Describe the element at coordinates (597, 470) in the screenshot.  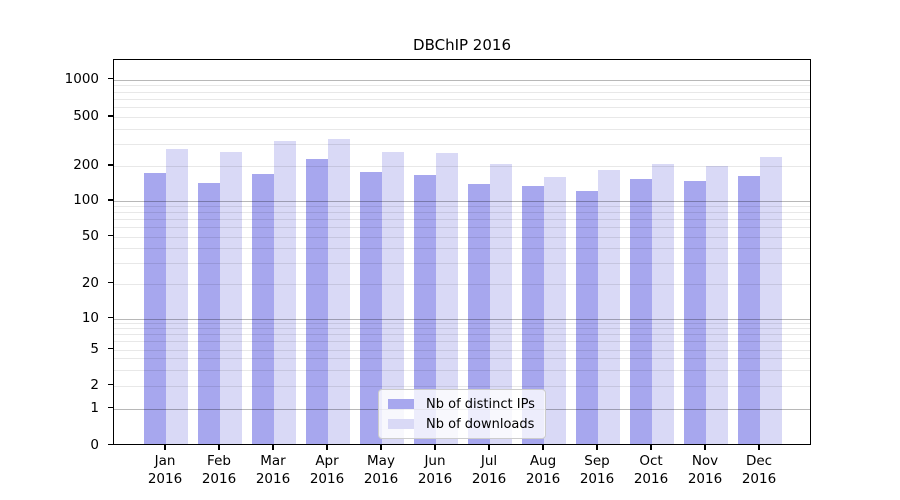
I see `x-axis-tick-label: Sep 2016` at that location.